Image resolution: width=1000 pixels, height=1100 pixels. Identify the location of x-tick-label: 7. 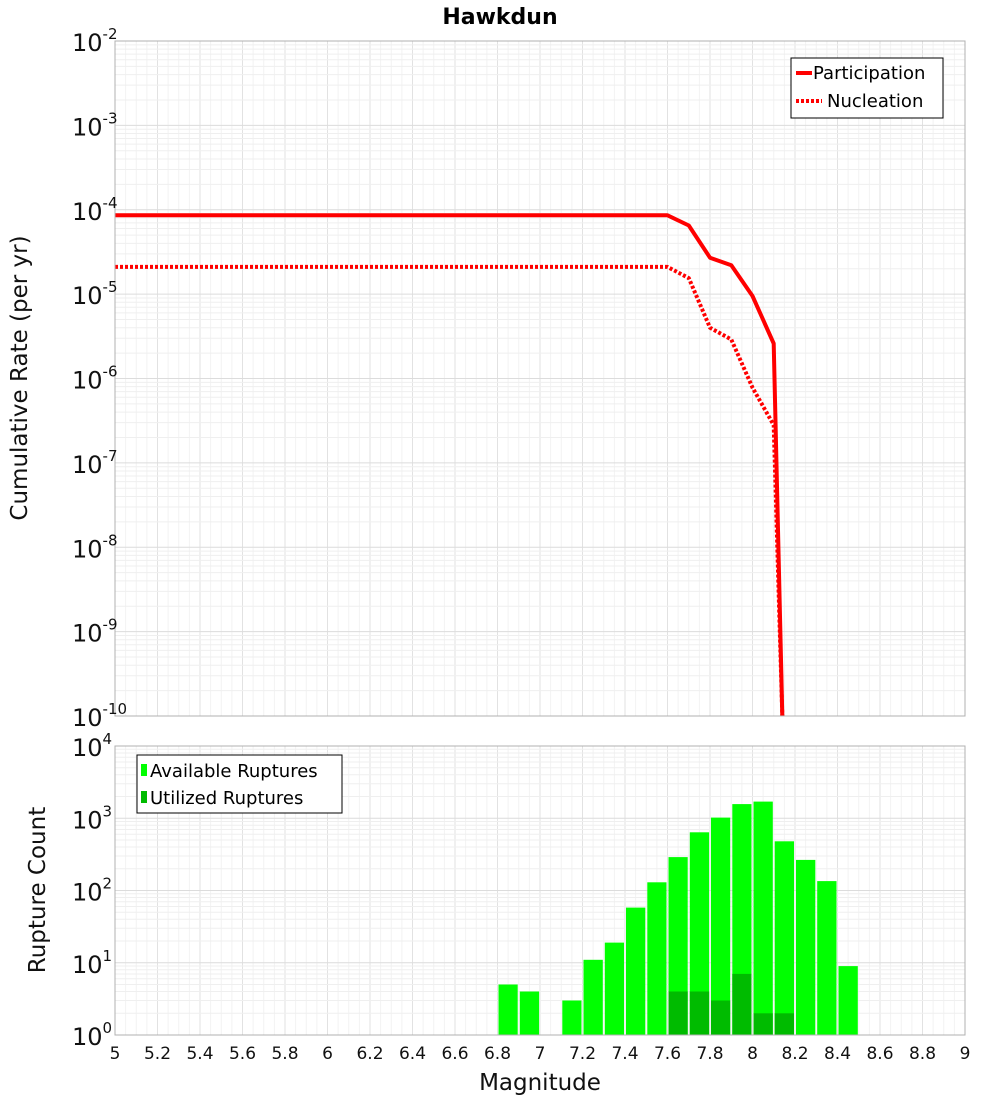
(540, 1054).